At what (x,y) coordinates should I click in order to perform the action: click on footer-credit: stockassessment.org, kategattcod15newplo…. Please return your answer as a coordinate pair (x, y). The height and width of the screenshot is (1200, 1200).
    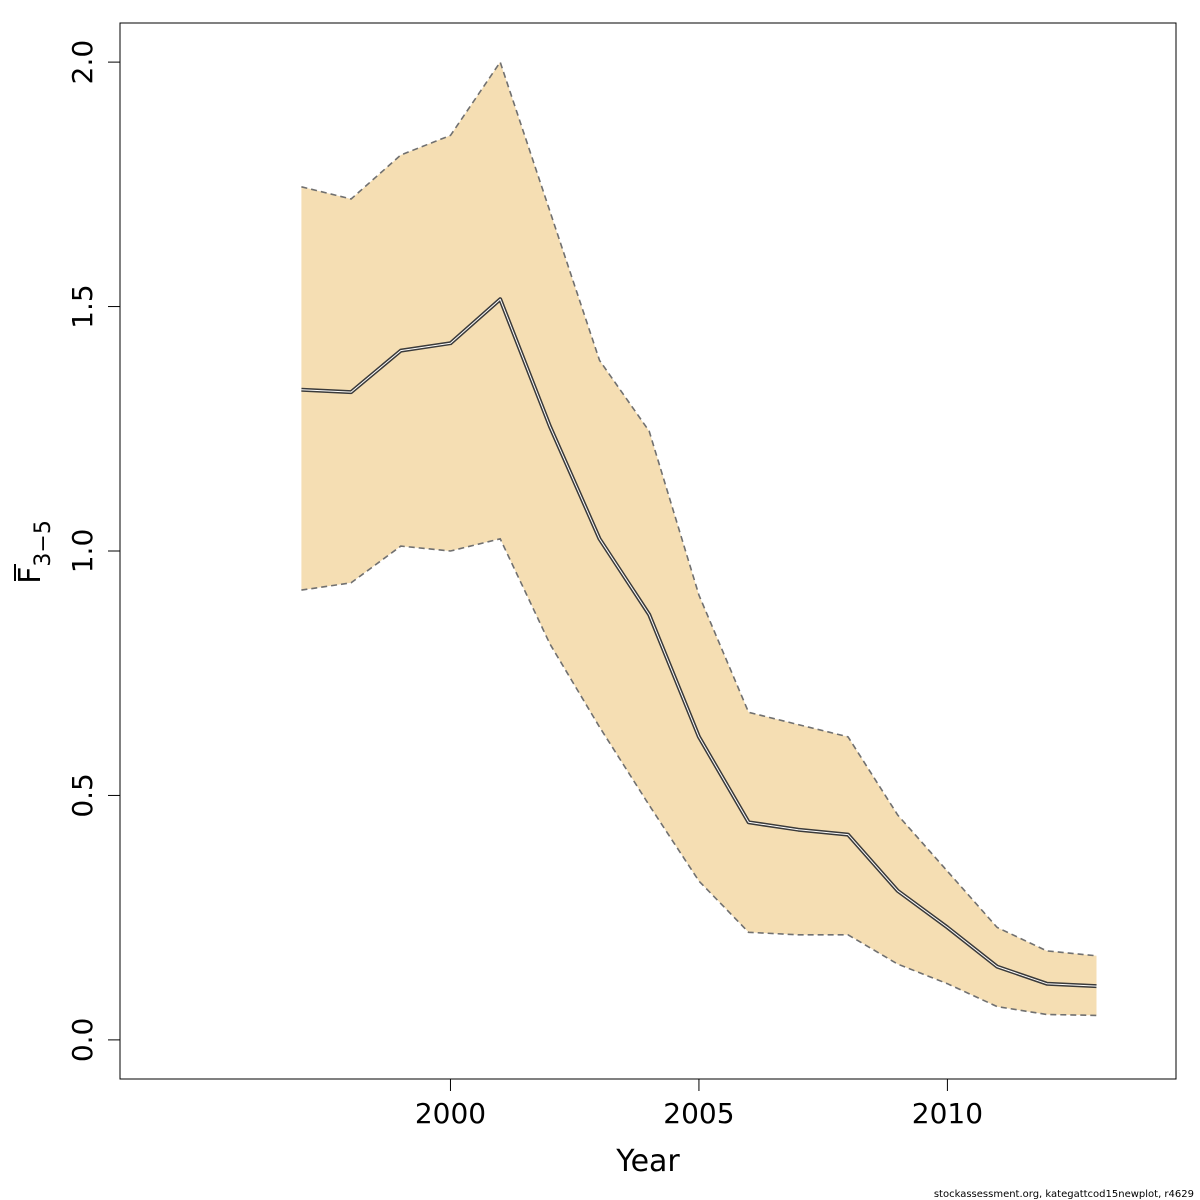
    Looking at the image, I should click on (1064, 1194).